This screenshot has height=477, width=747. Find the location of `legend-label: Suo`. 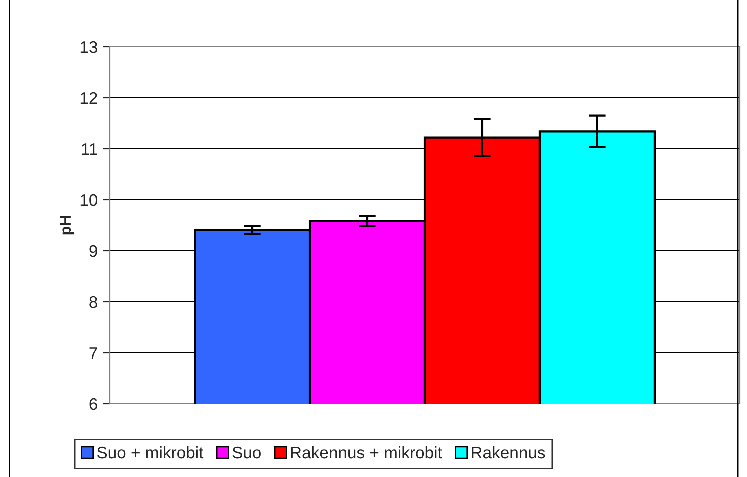

legend-label: Suo is located at coordinates (246, 452).